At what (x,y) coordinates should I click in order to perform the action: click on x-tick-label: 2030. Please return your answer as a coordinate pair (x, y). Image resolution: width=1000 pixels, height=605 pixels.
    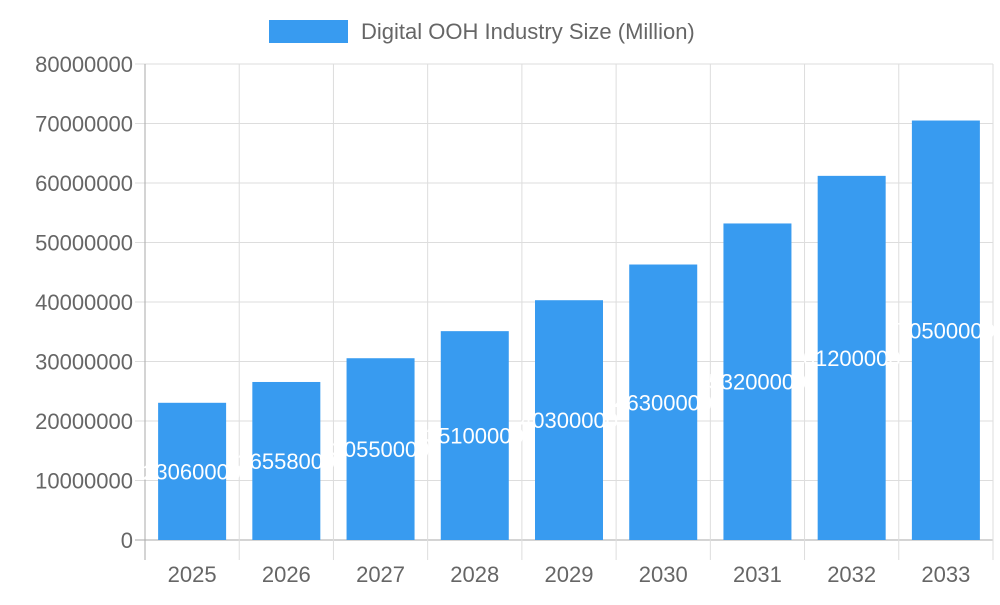
    Looking at the image, I should click on (663, 574).